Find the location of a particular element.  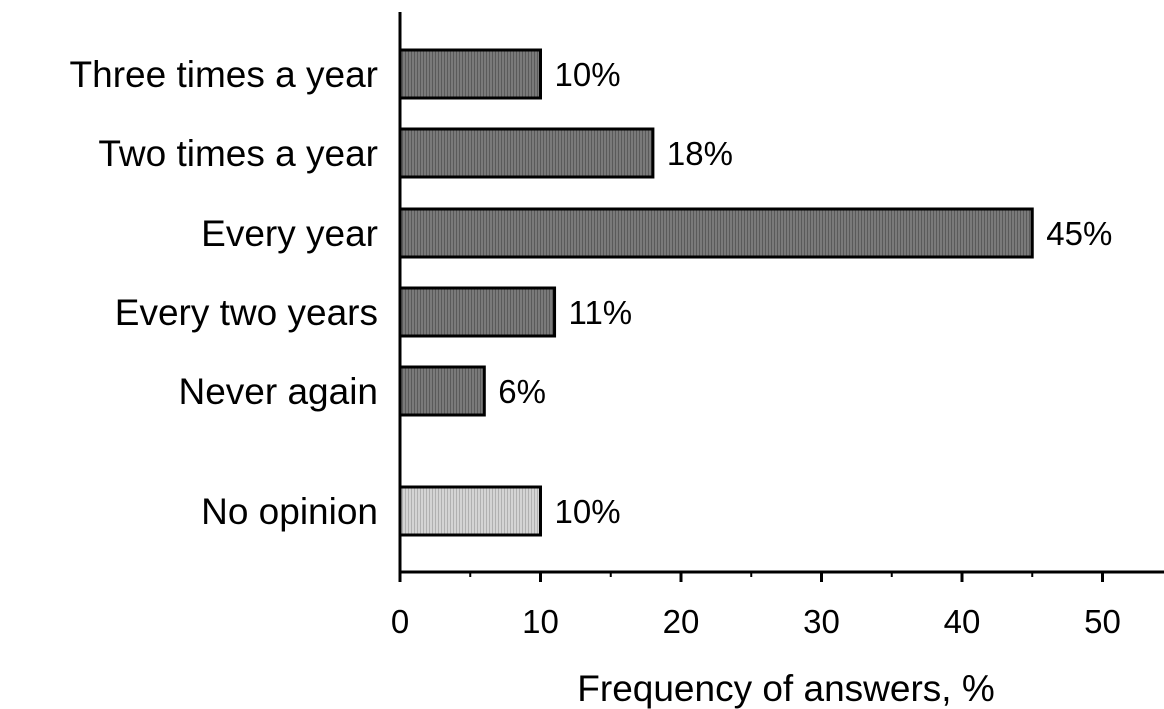

x-tick-label: 0 is located at coordinates (400, 621).